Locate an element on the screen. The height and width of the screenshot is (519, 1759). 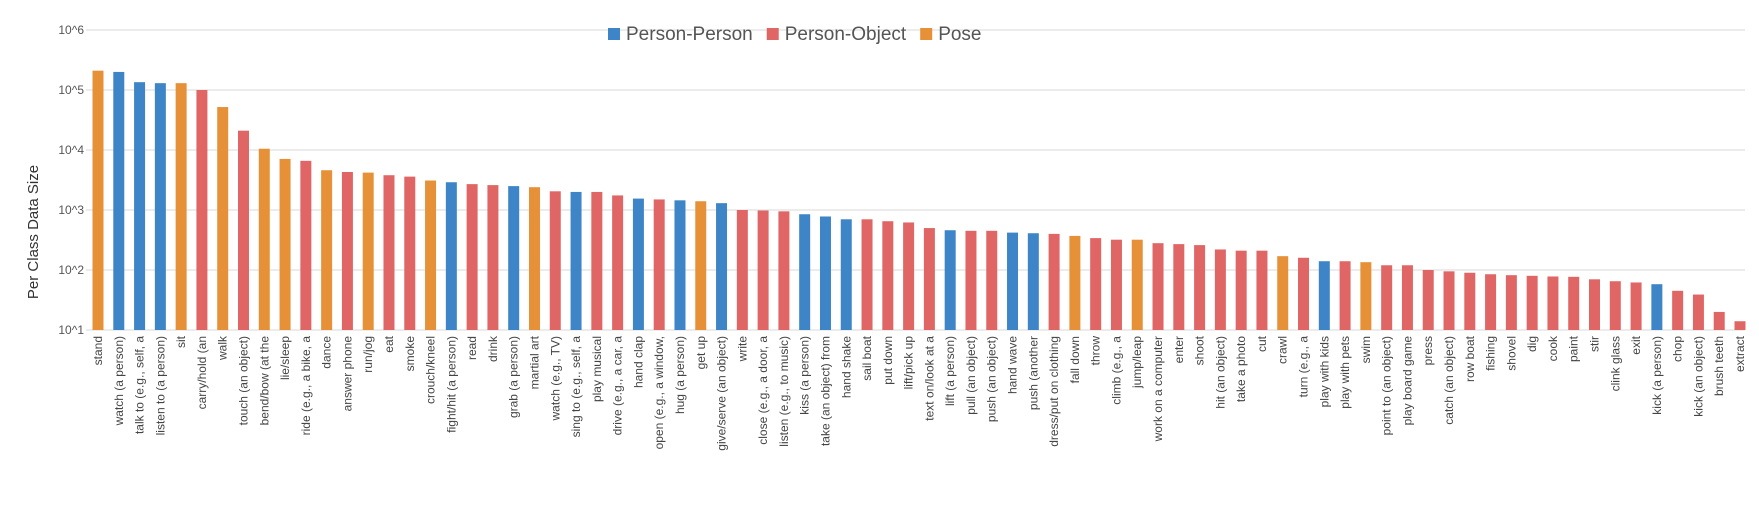
y-tick-label: 10^4 is located at coordinates (71, 150).